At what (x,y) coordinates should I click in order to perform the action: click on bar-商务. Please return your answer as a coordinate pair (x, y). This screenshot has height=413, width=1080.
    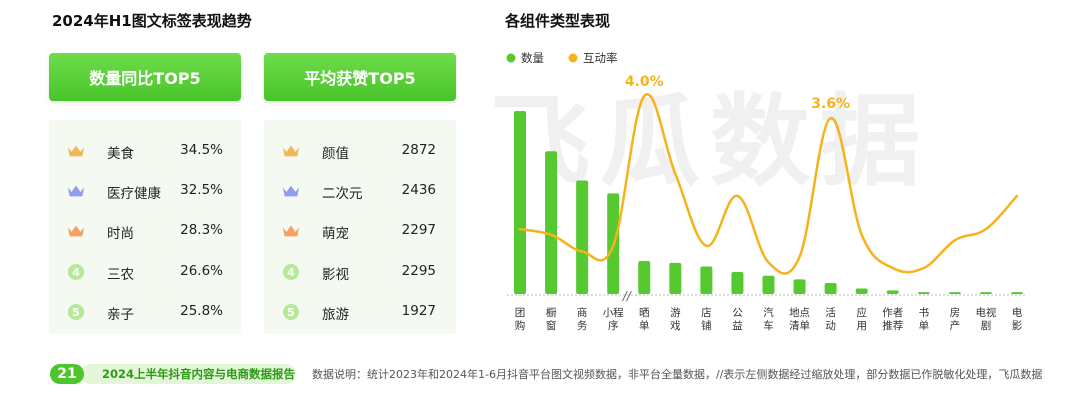
    Looking at the image, I should click on (582, 237).